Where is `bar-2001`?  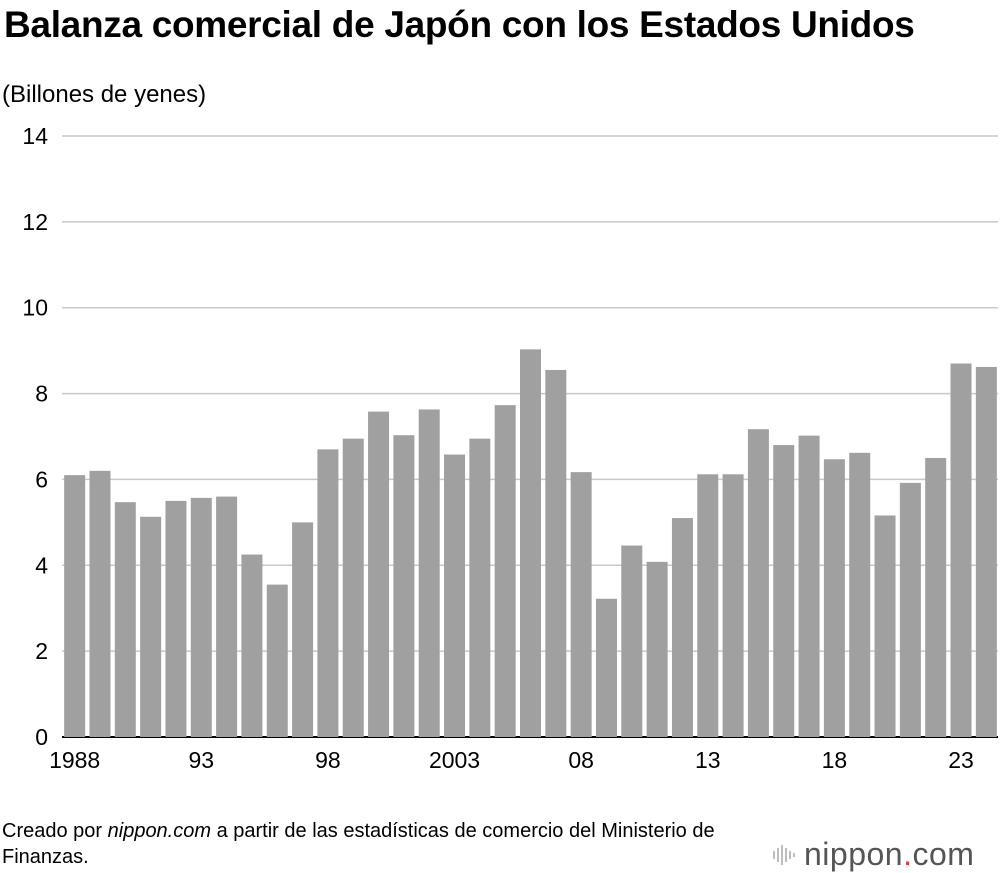
bar-2001 is located at coordinates (404, 586).